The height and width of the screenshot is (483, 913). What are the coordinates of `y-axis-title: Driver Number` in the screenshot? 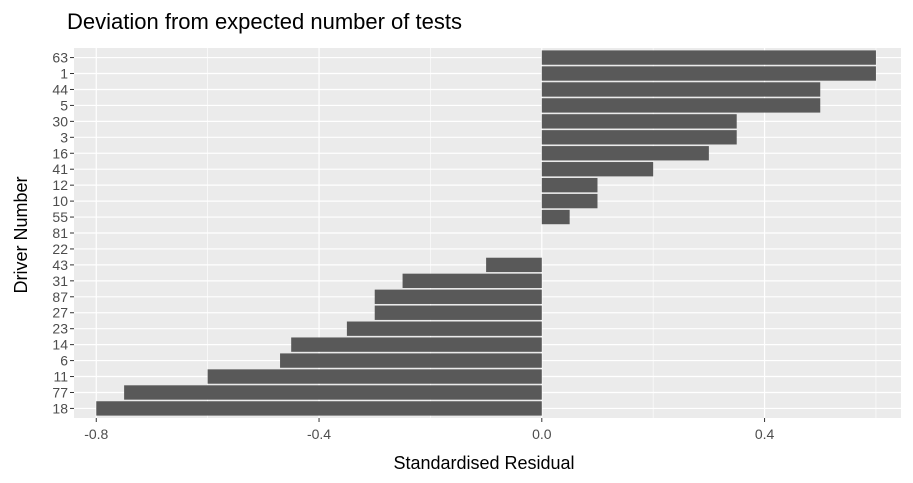 It's located at (21, 234).